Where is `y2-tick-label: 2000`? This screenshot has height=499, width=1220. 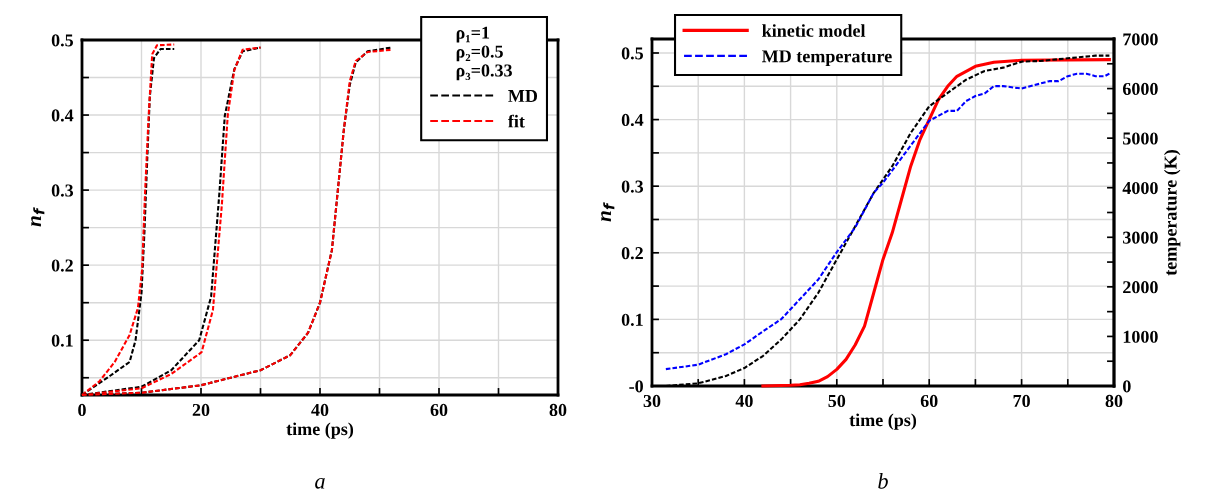
y2-tick-label: 2000 is located at coordinates (1140, 287).